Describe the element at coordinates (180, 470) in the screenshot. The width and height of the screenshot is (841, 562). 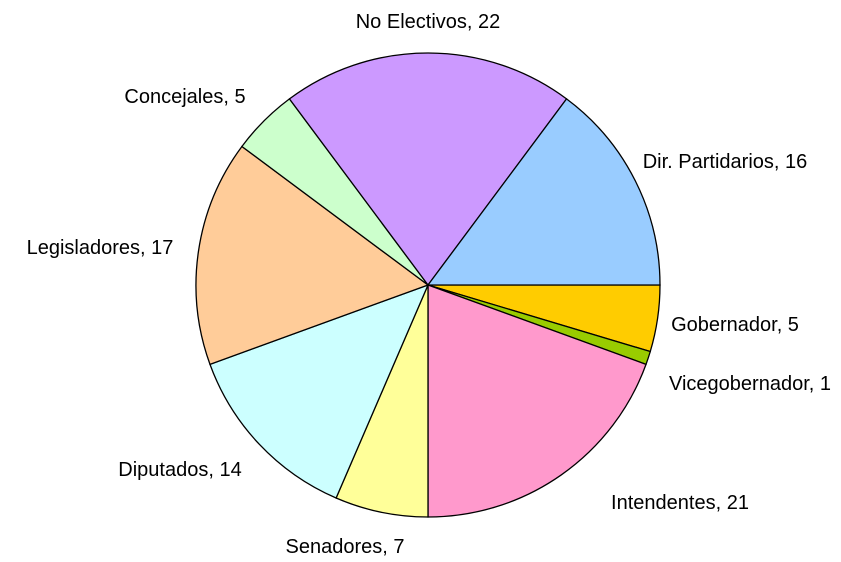
I see `slice-label: Diputados, 14` at that location.